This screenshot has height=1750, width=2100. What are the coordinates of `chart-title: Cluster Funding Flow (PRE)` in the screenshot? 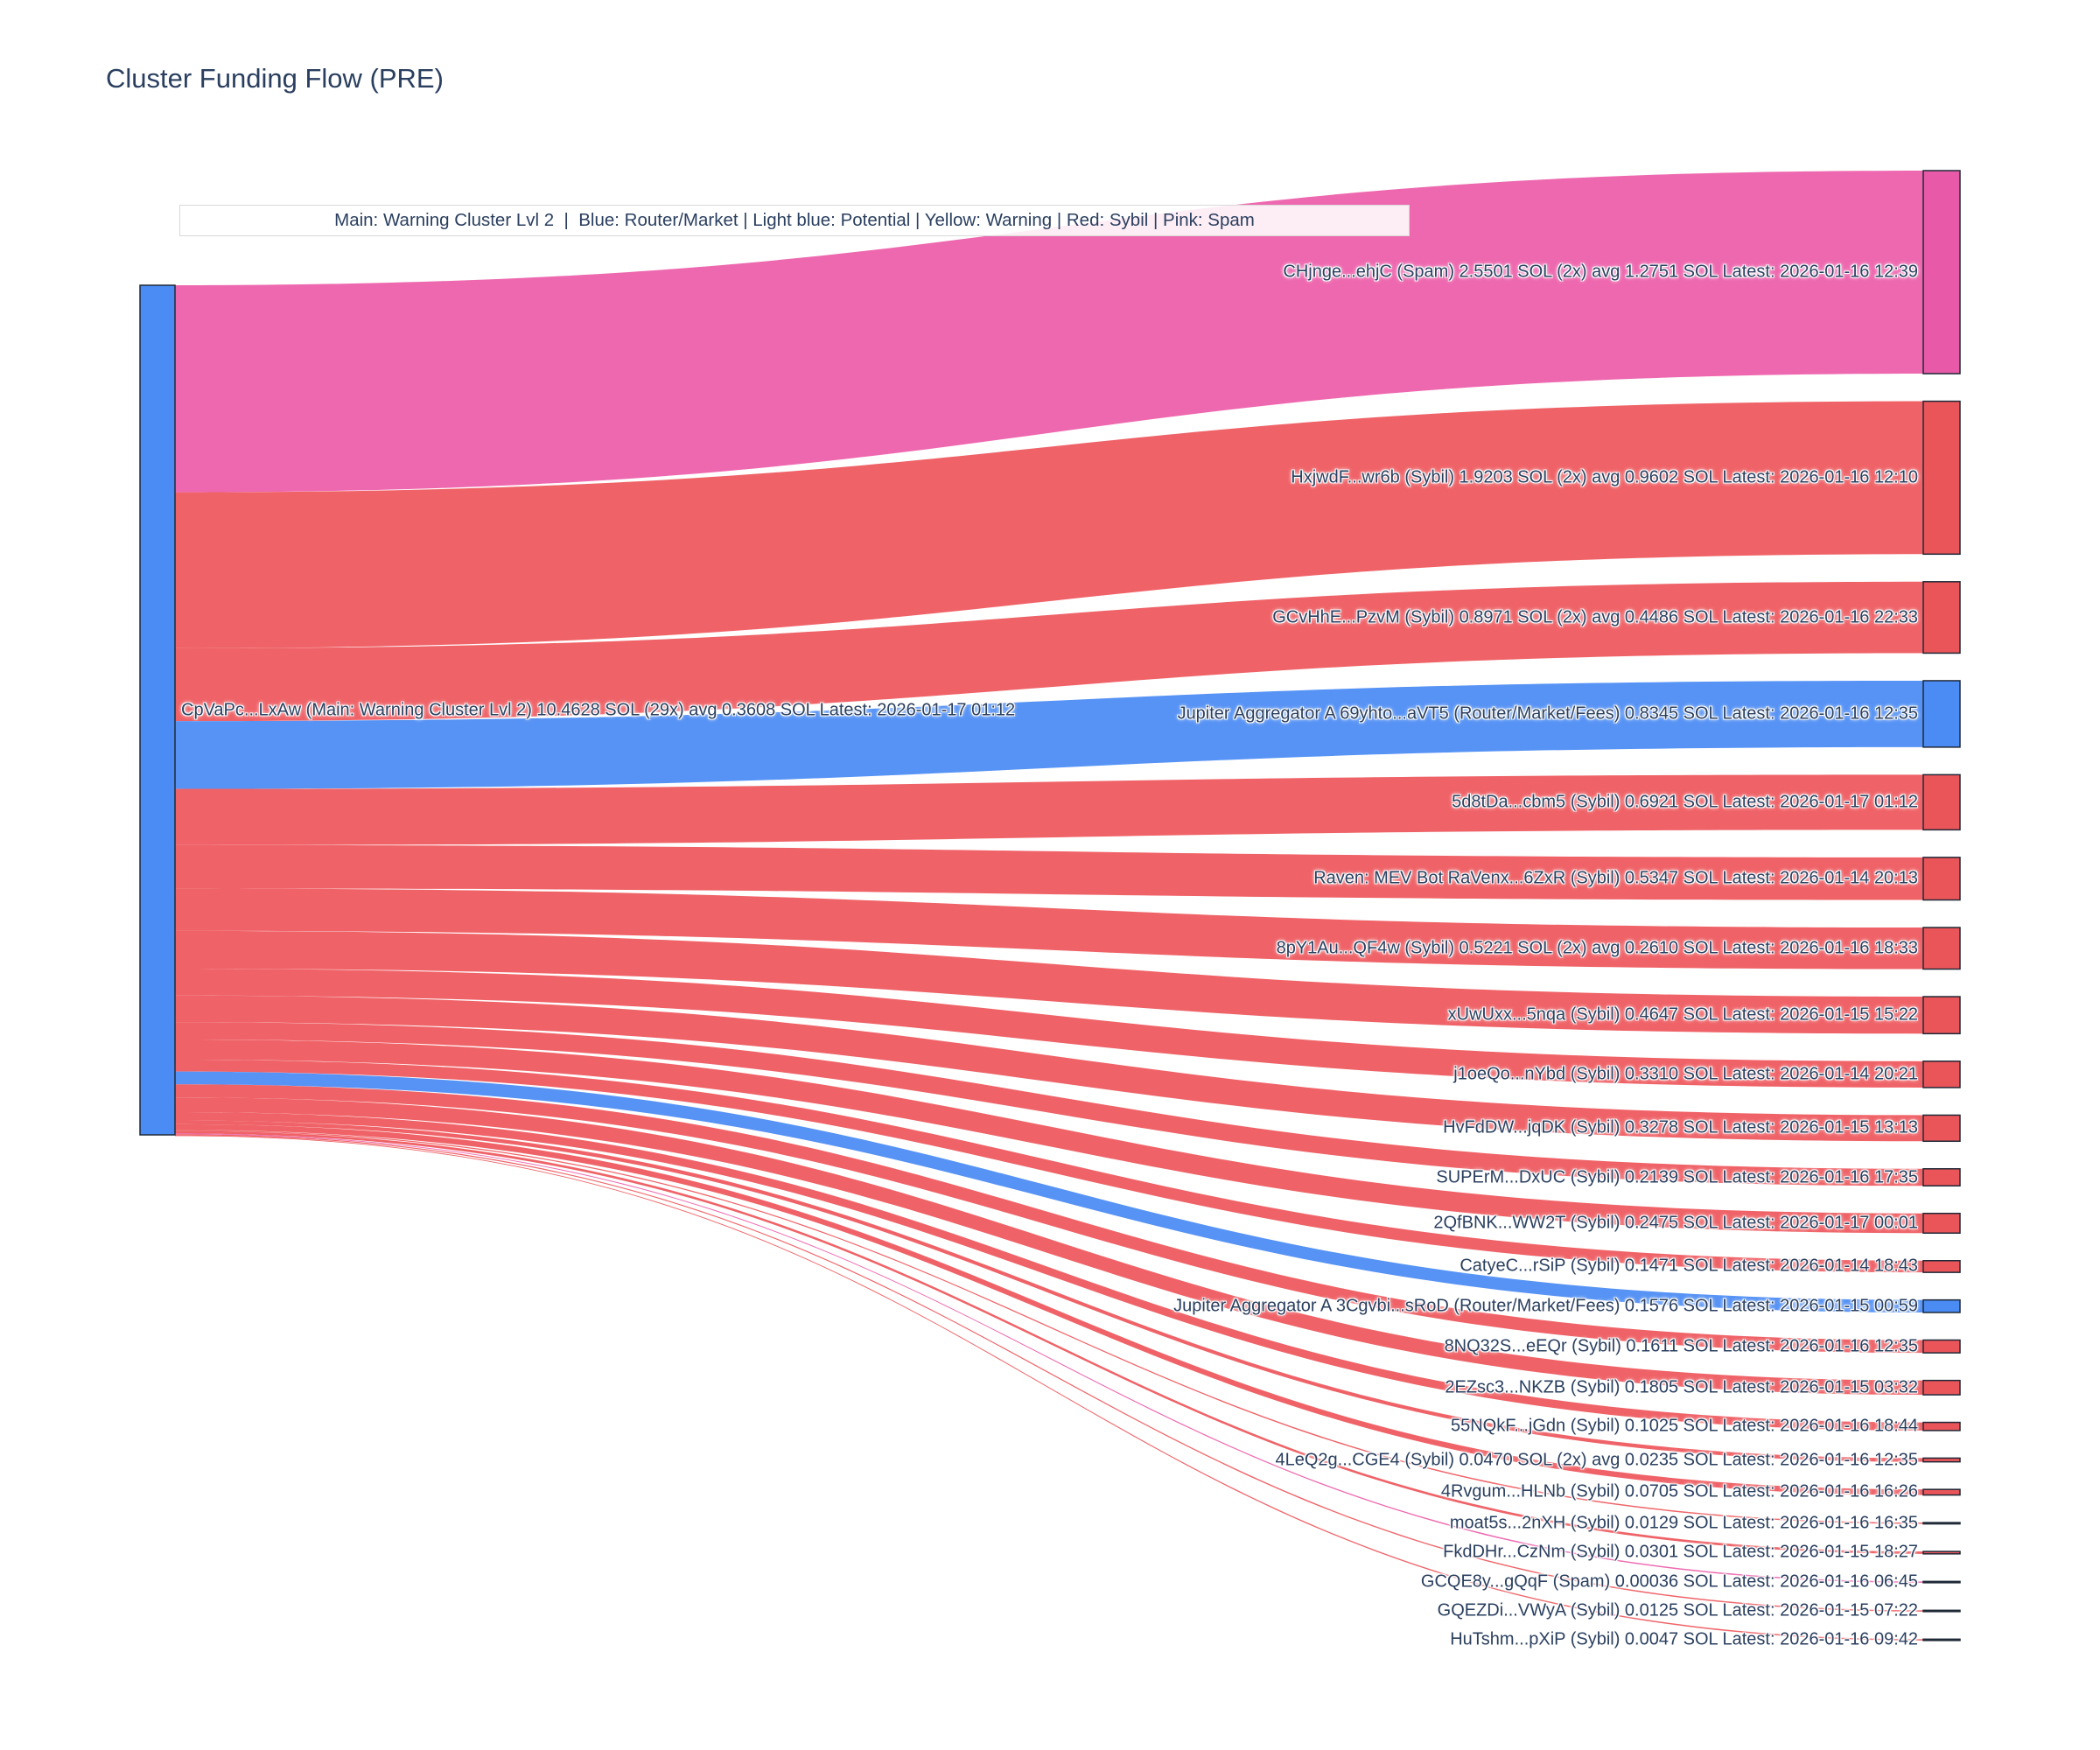 It's located at (275, 78).